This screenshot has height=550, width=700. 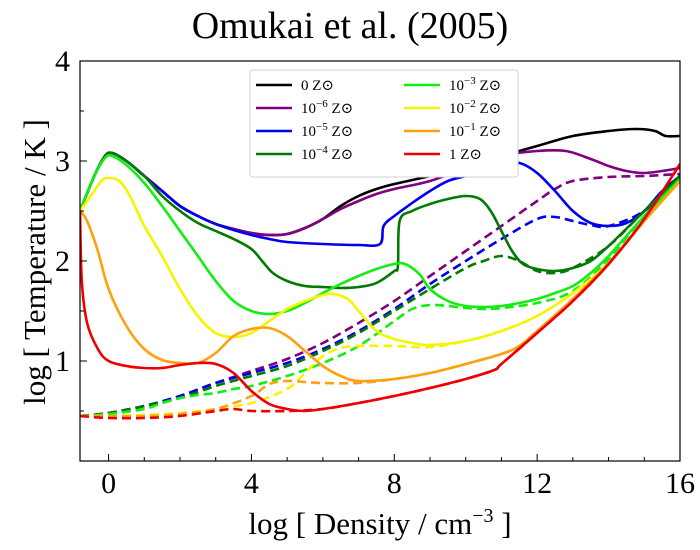 What do you see at coordinates (62, 161) in the screenshot?
I see `y-tick-label: 3` at bounding box center [62, 161].